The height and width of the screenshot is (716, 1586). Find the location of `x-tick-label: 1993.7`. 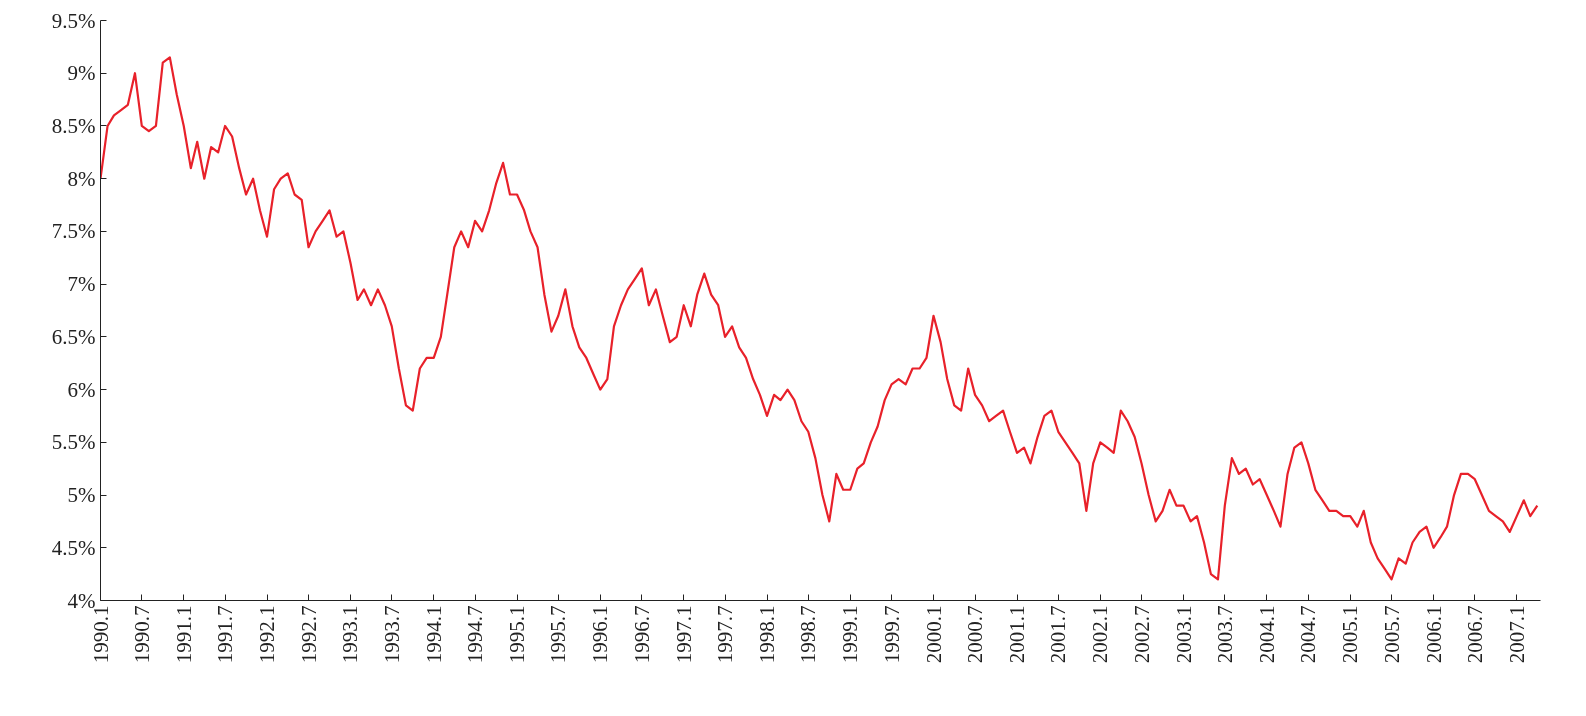

x-tick-label: 1993.7 is located at coordinates (391, 634).